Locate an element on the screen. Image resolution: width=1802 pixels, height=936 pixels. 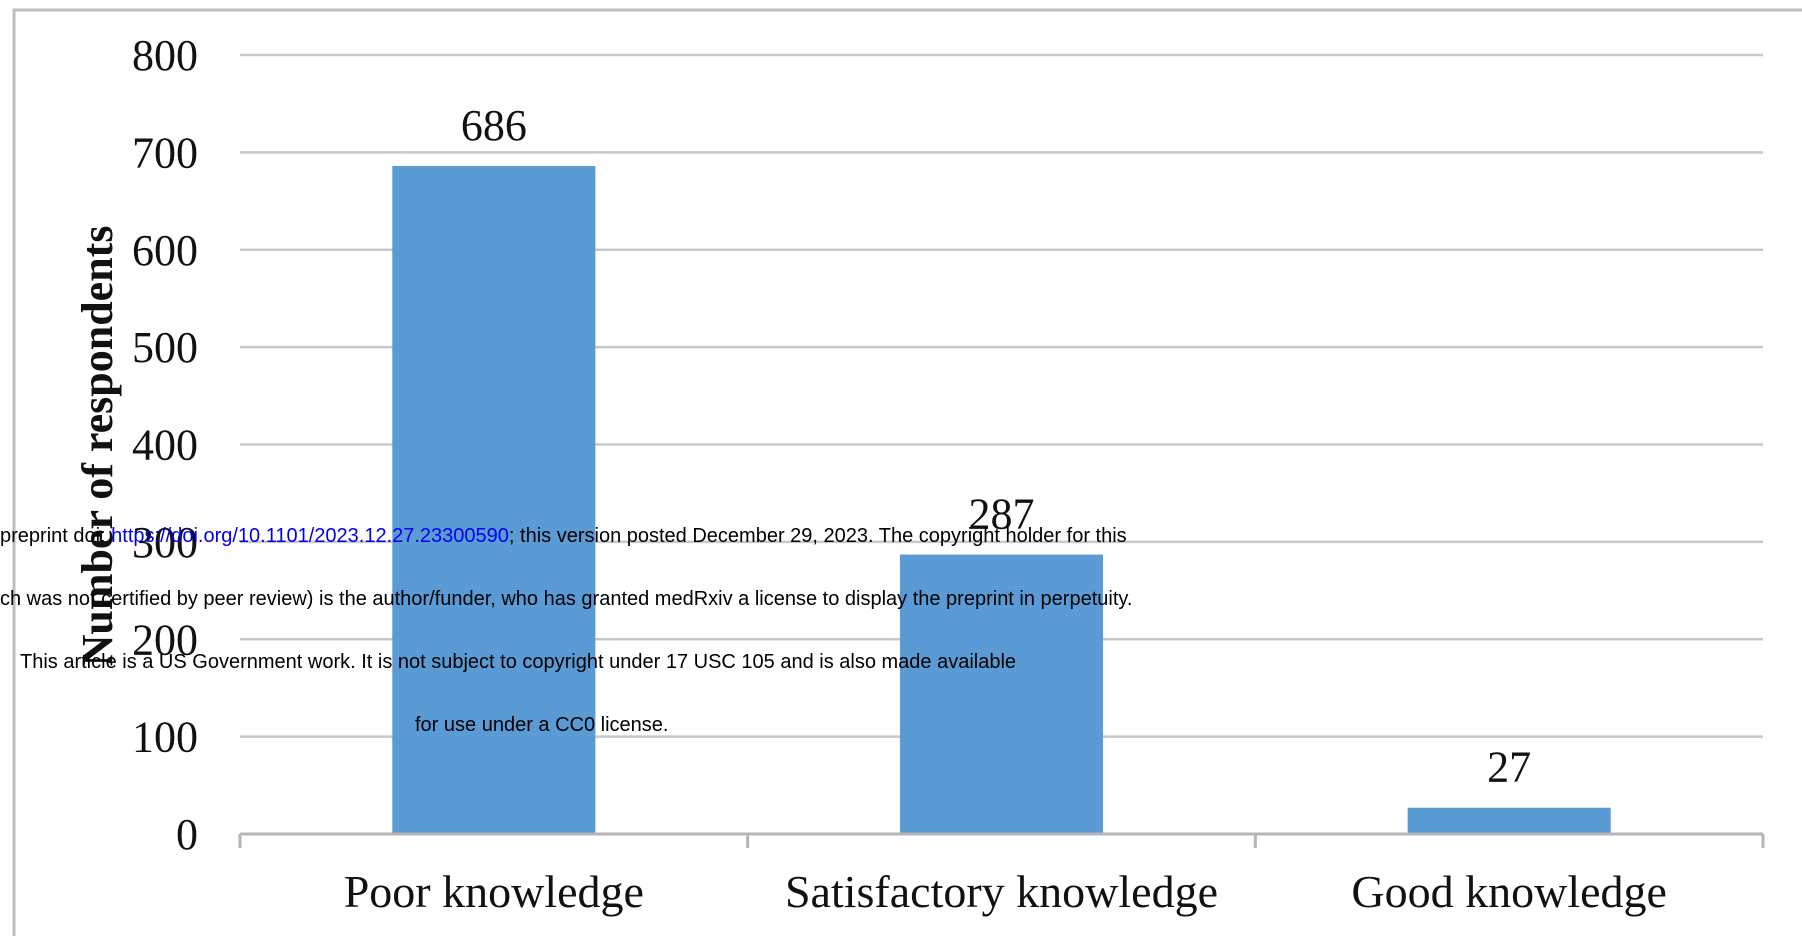
category-label: Poor knowledge is located at coordinates (494, 891).